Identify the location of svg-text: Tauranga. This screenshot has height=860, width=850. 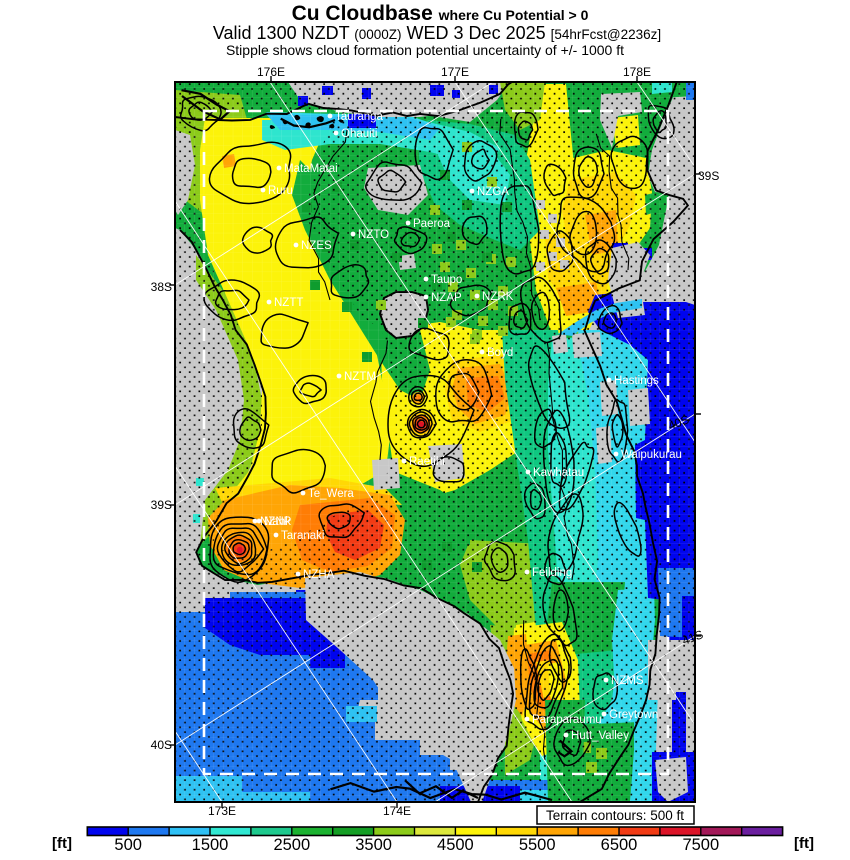
(359, 117).